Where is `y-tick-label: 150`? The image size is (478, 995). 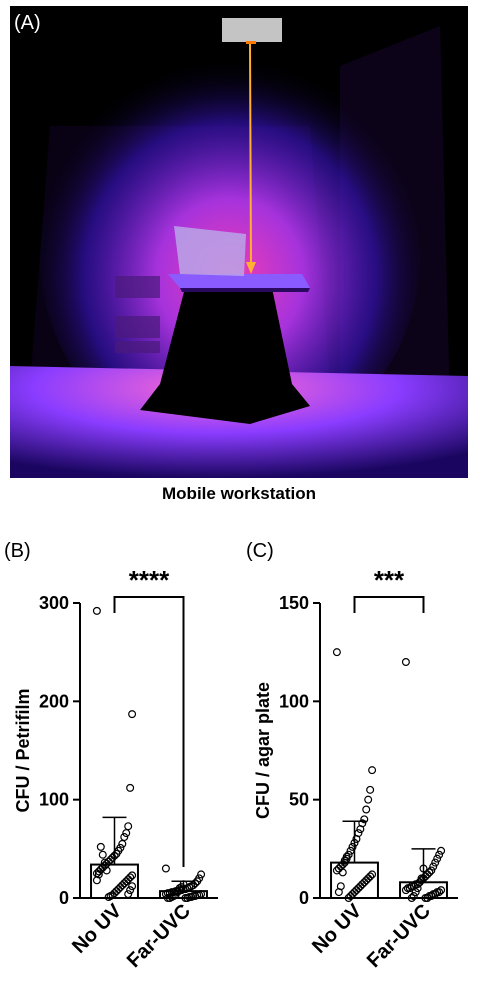 y-tick-label: 150 is located at coordinates (294, 603).